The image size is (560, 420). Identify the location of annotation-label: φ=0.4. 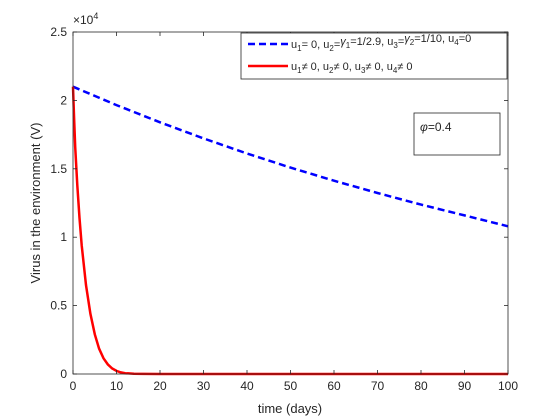
(436, 127).